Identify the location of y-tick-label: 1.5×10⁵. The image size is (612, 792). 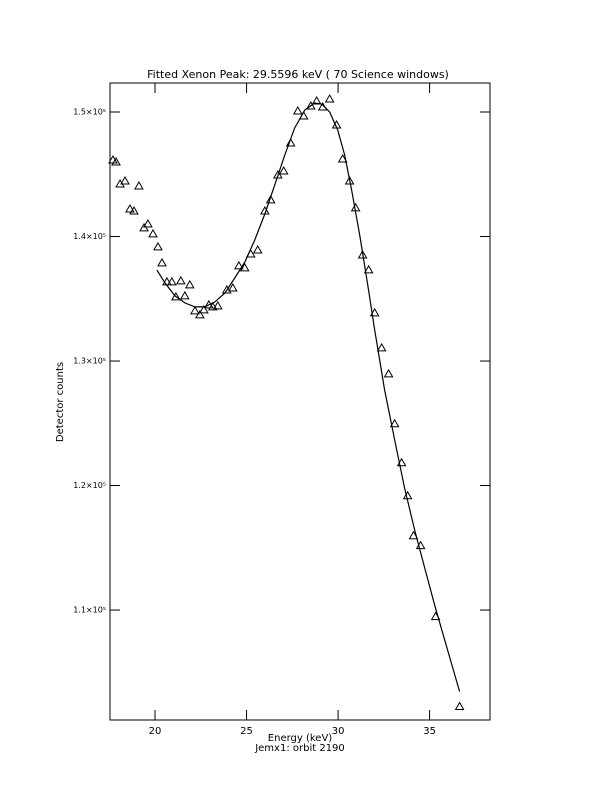
(89, 112).